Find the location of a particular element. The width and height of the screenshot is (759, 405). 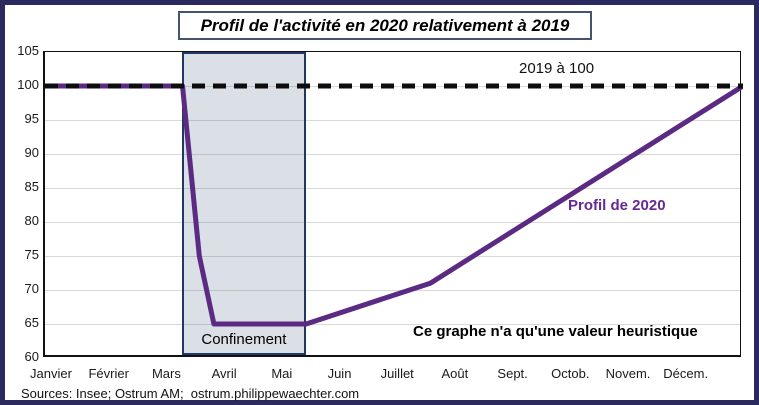

y-tick-80: 80 is located at coordinates (31, 220).